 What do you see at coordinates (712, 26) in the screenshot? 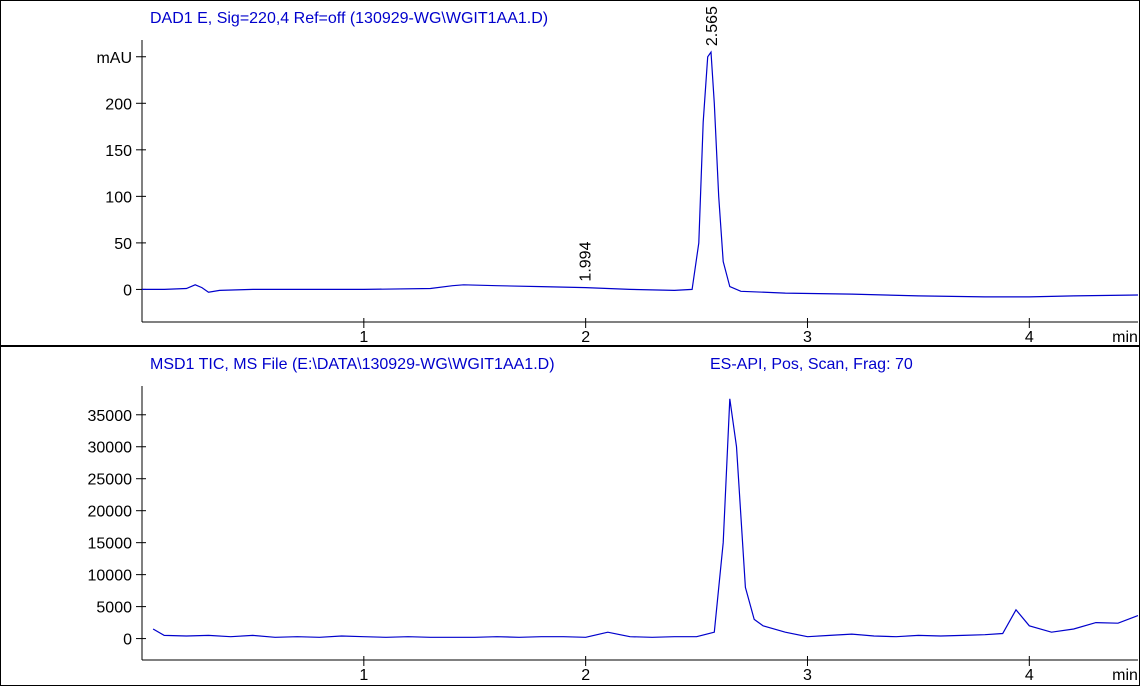
I see `peak-label: 2.565` at bounding box center [712, 26].